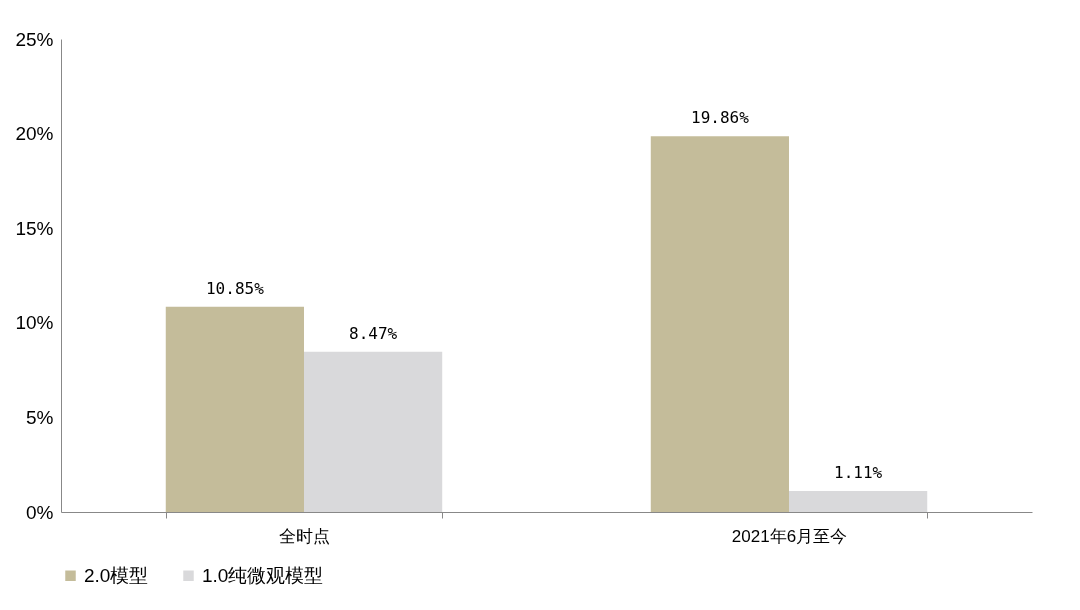 The height and width of the screenshot is (610, 1080). Describe the element at coordinates (34, 39) in the screenshot. I see `y-tick-label: 25%` at that location.